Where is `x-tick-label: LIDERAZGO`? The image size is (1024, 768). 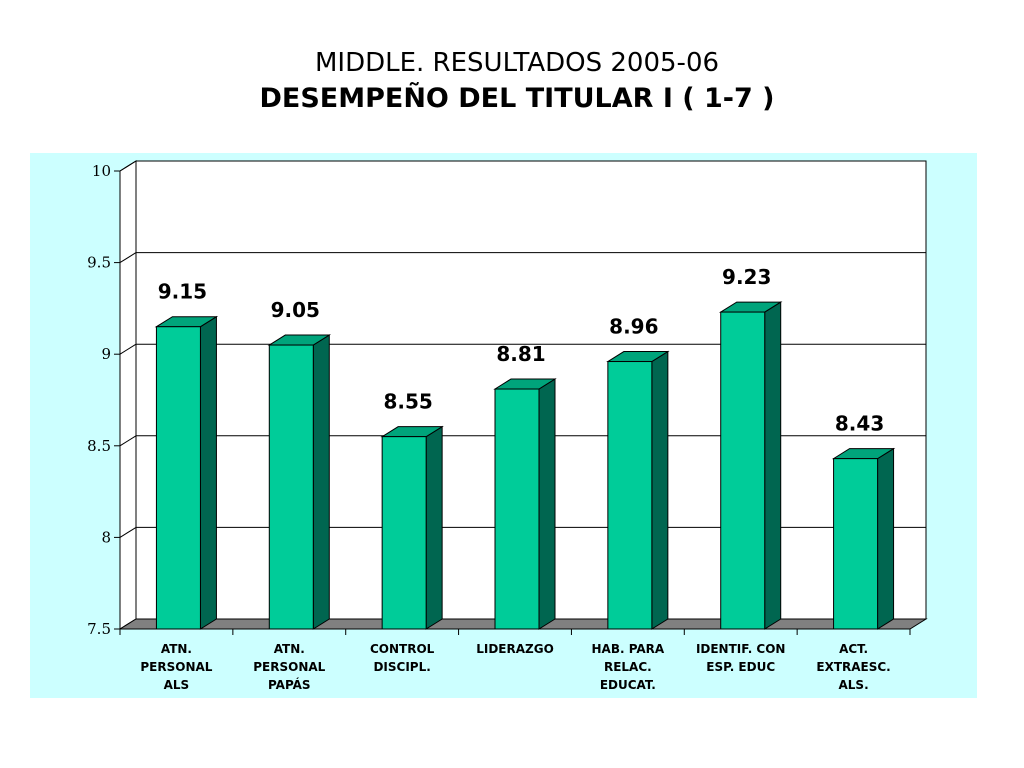 x-tick-label: LIDERAZGO is located at coordinates (515, 649).